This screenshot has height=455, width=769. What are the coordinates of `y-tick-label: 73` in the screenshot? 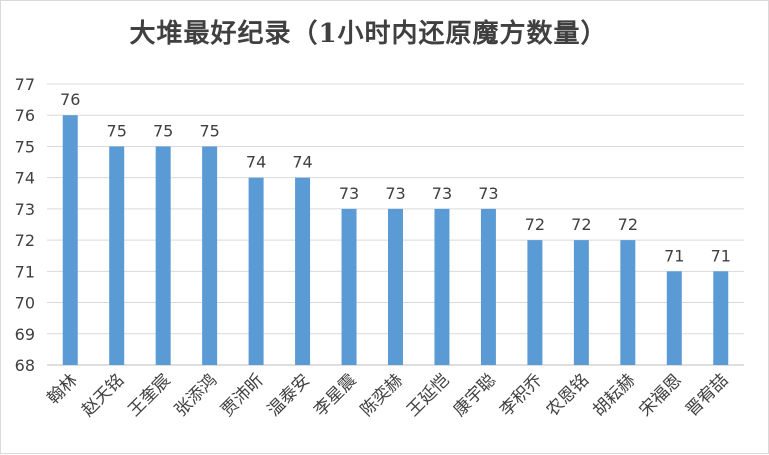 It's located at (25, 209).